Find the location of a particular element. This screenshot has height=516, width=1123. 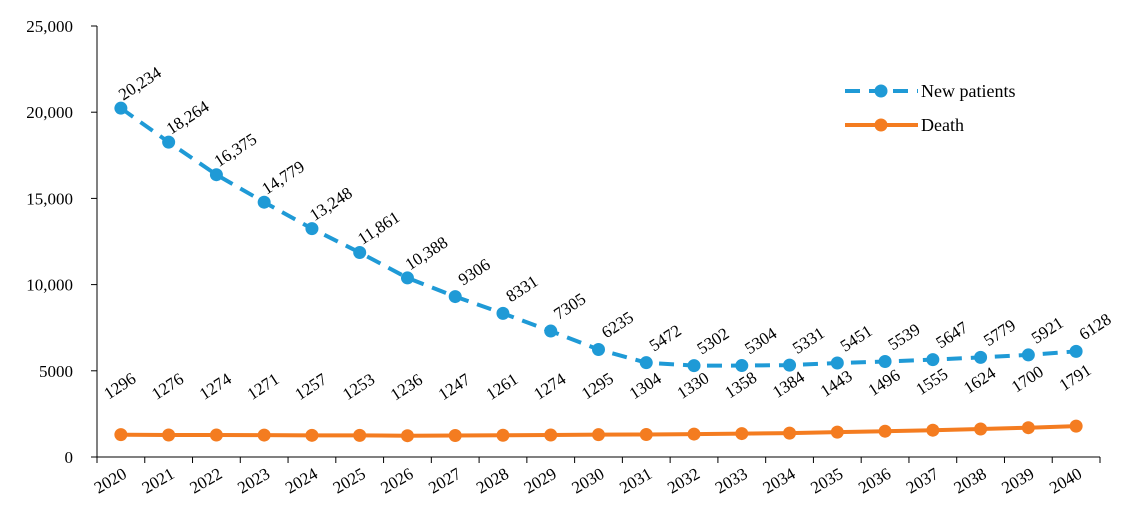

data-label: 18,264 is located at coordinates (188, 118).